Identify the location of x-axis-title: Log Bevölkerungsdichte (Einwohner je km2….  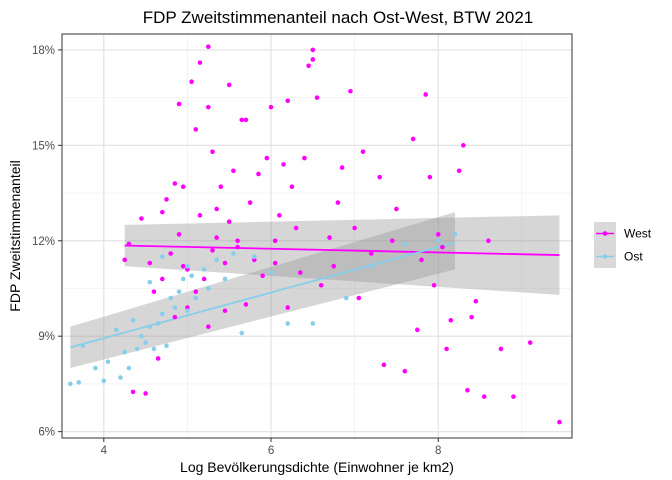
(317, 467).